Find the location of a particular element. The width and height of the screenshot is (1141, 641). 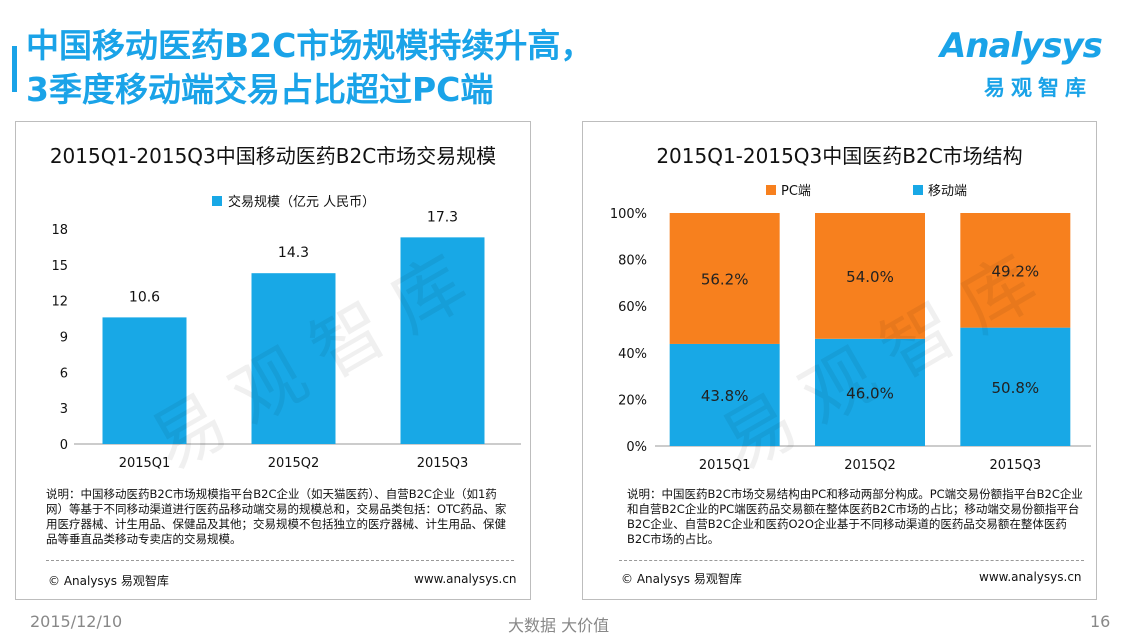

page-title-line1: 中国移动医药B2C市场规模持续升高， is located at coordinates (310, 45).